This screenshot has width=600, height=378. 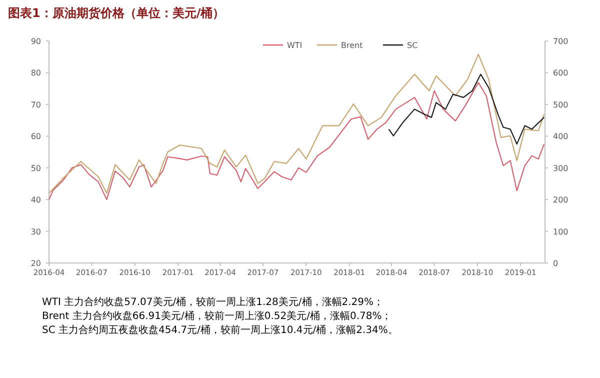 I want to click on legend-label: WTI, so click(x=294, y=45).